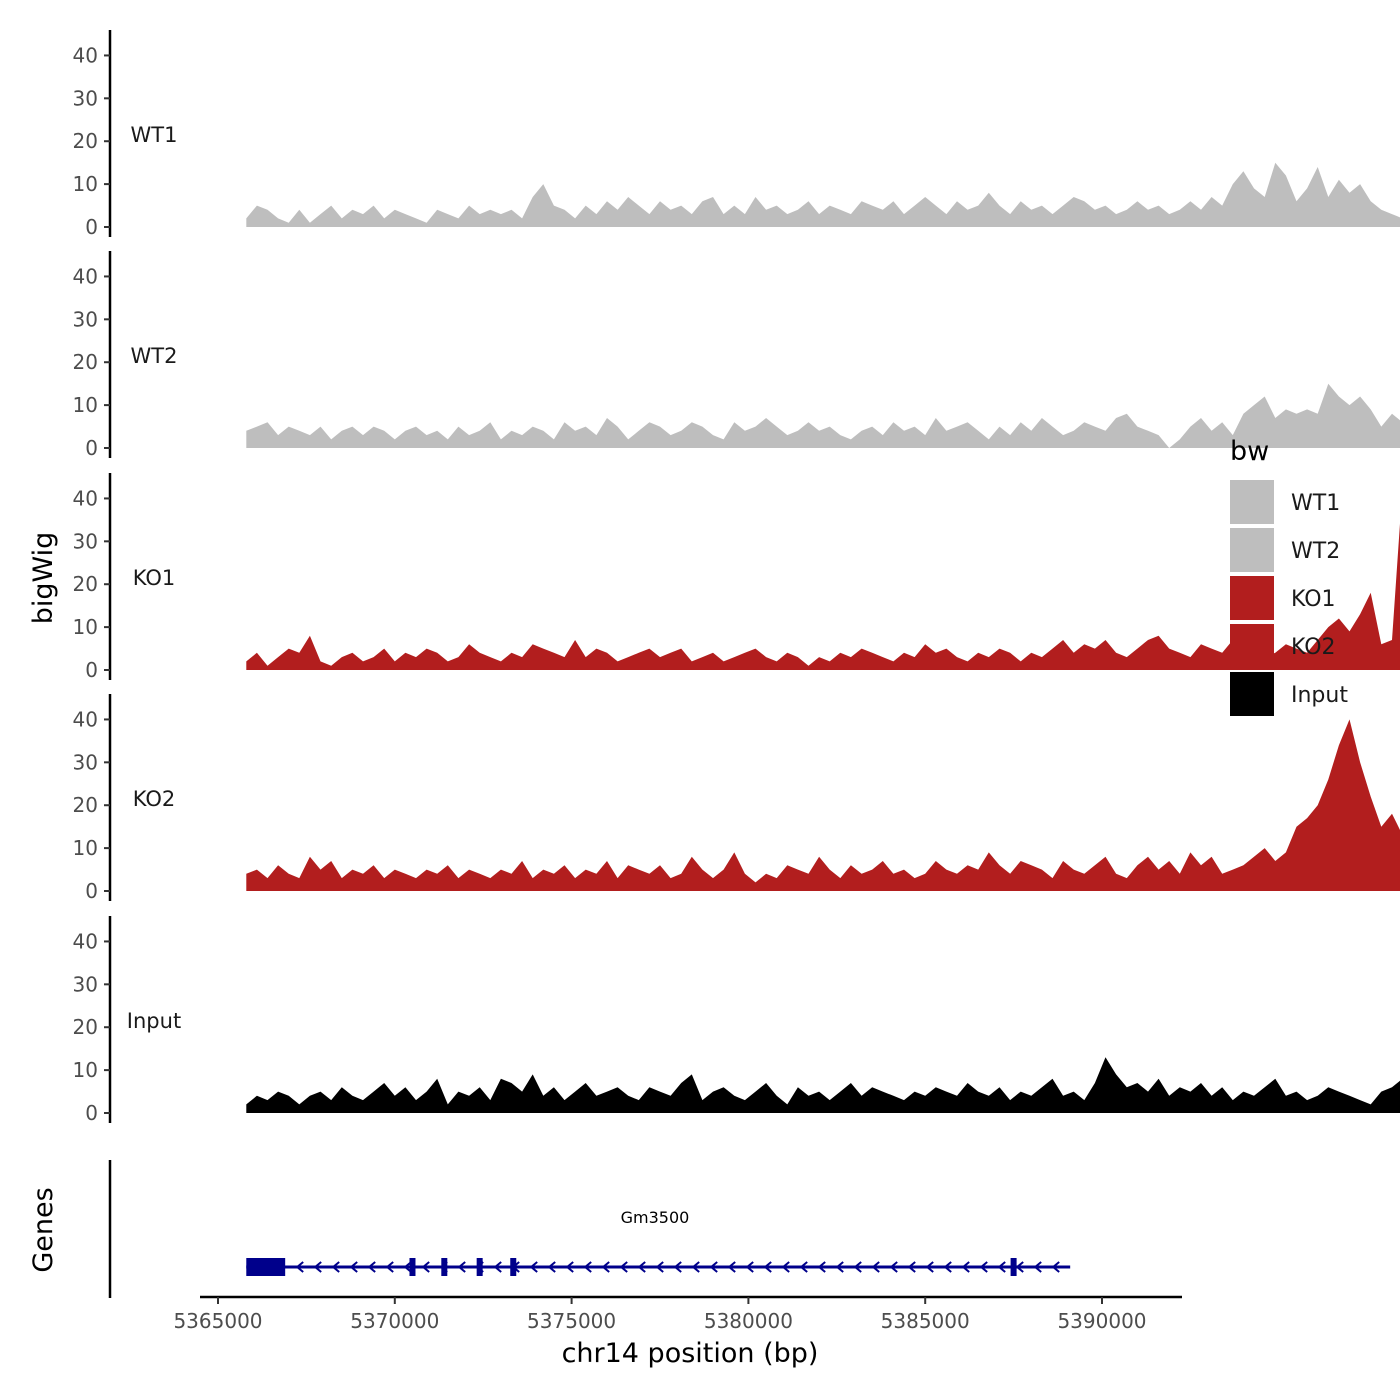 Image resolution: width=1400 pixels, height=1400 pixels. I want to click on legend-label-ko2: KO2, so click(1313, 647).